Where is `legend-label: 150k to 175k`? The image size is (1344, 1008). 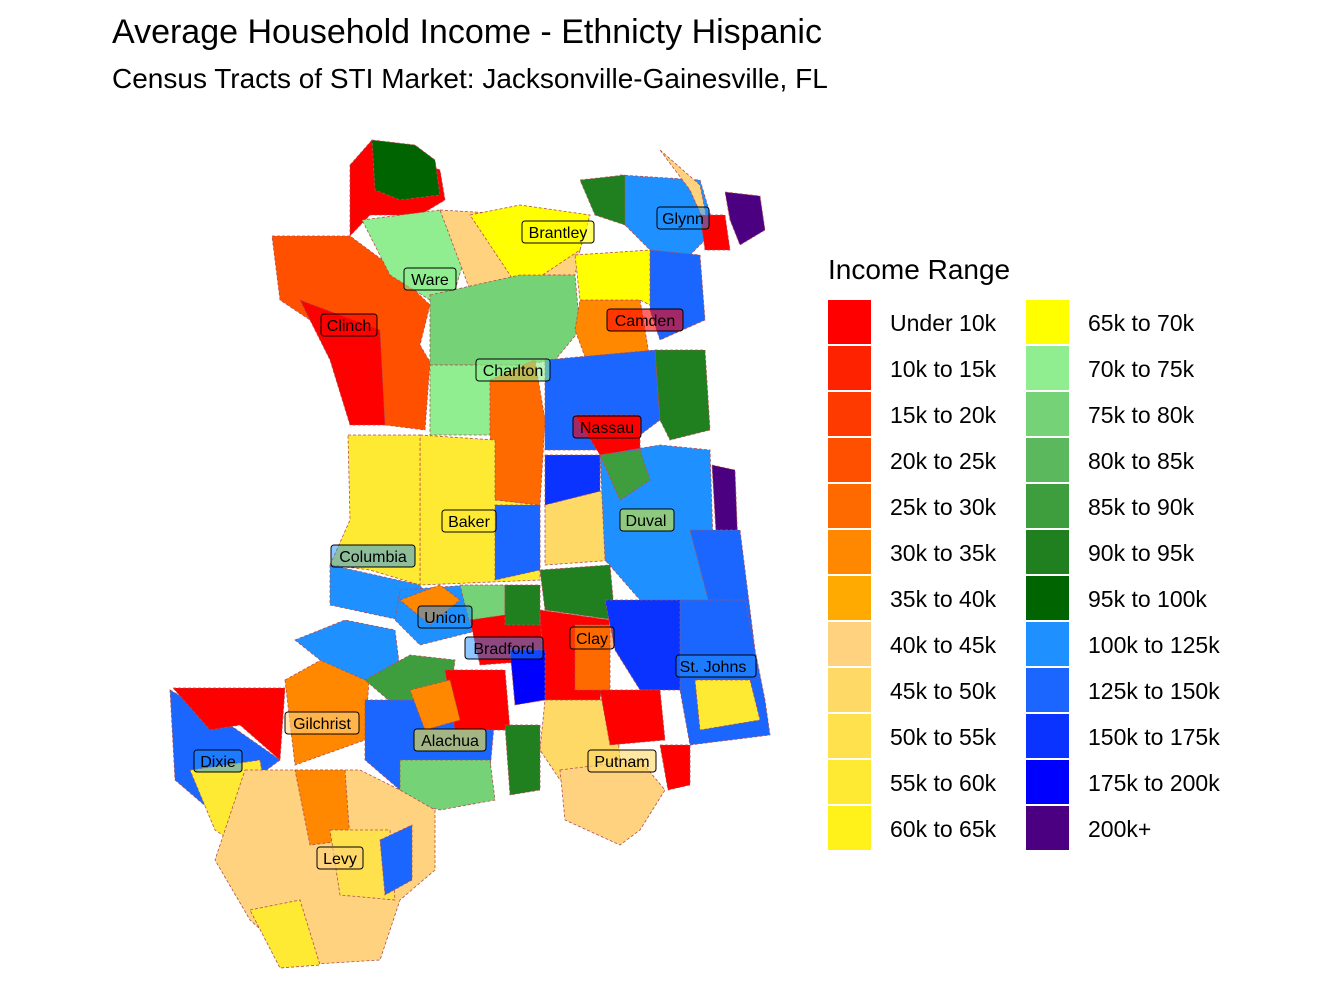 legend-label: 150k to 175k is located at coordinates (1154, 737).